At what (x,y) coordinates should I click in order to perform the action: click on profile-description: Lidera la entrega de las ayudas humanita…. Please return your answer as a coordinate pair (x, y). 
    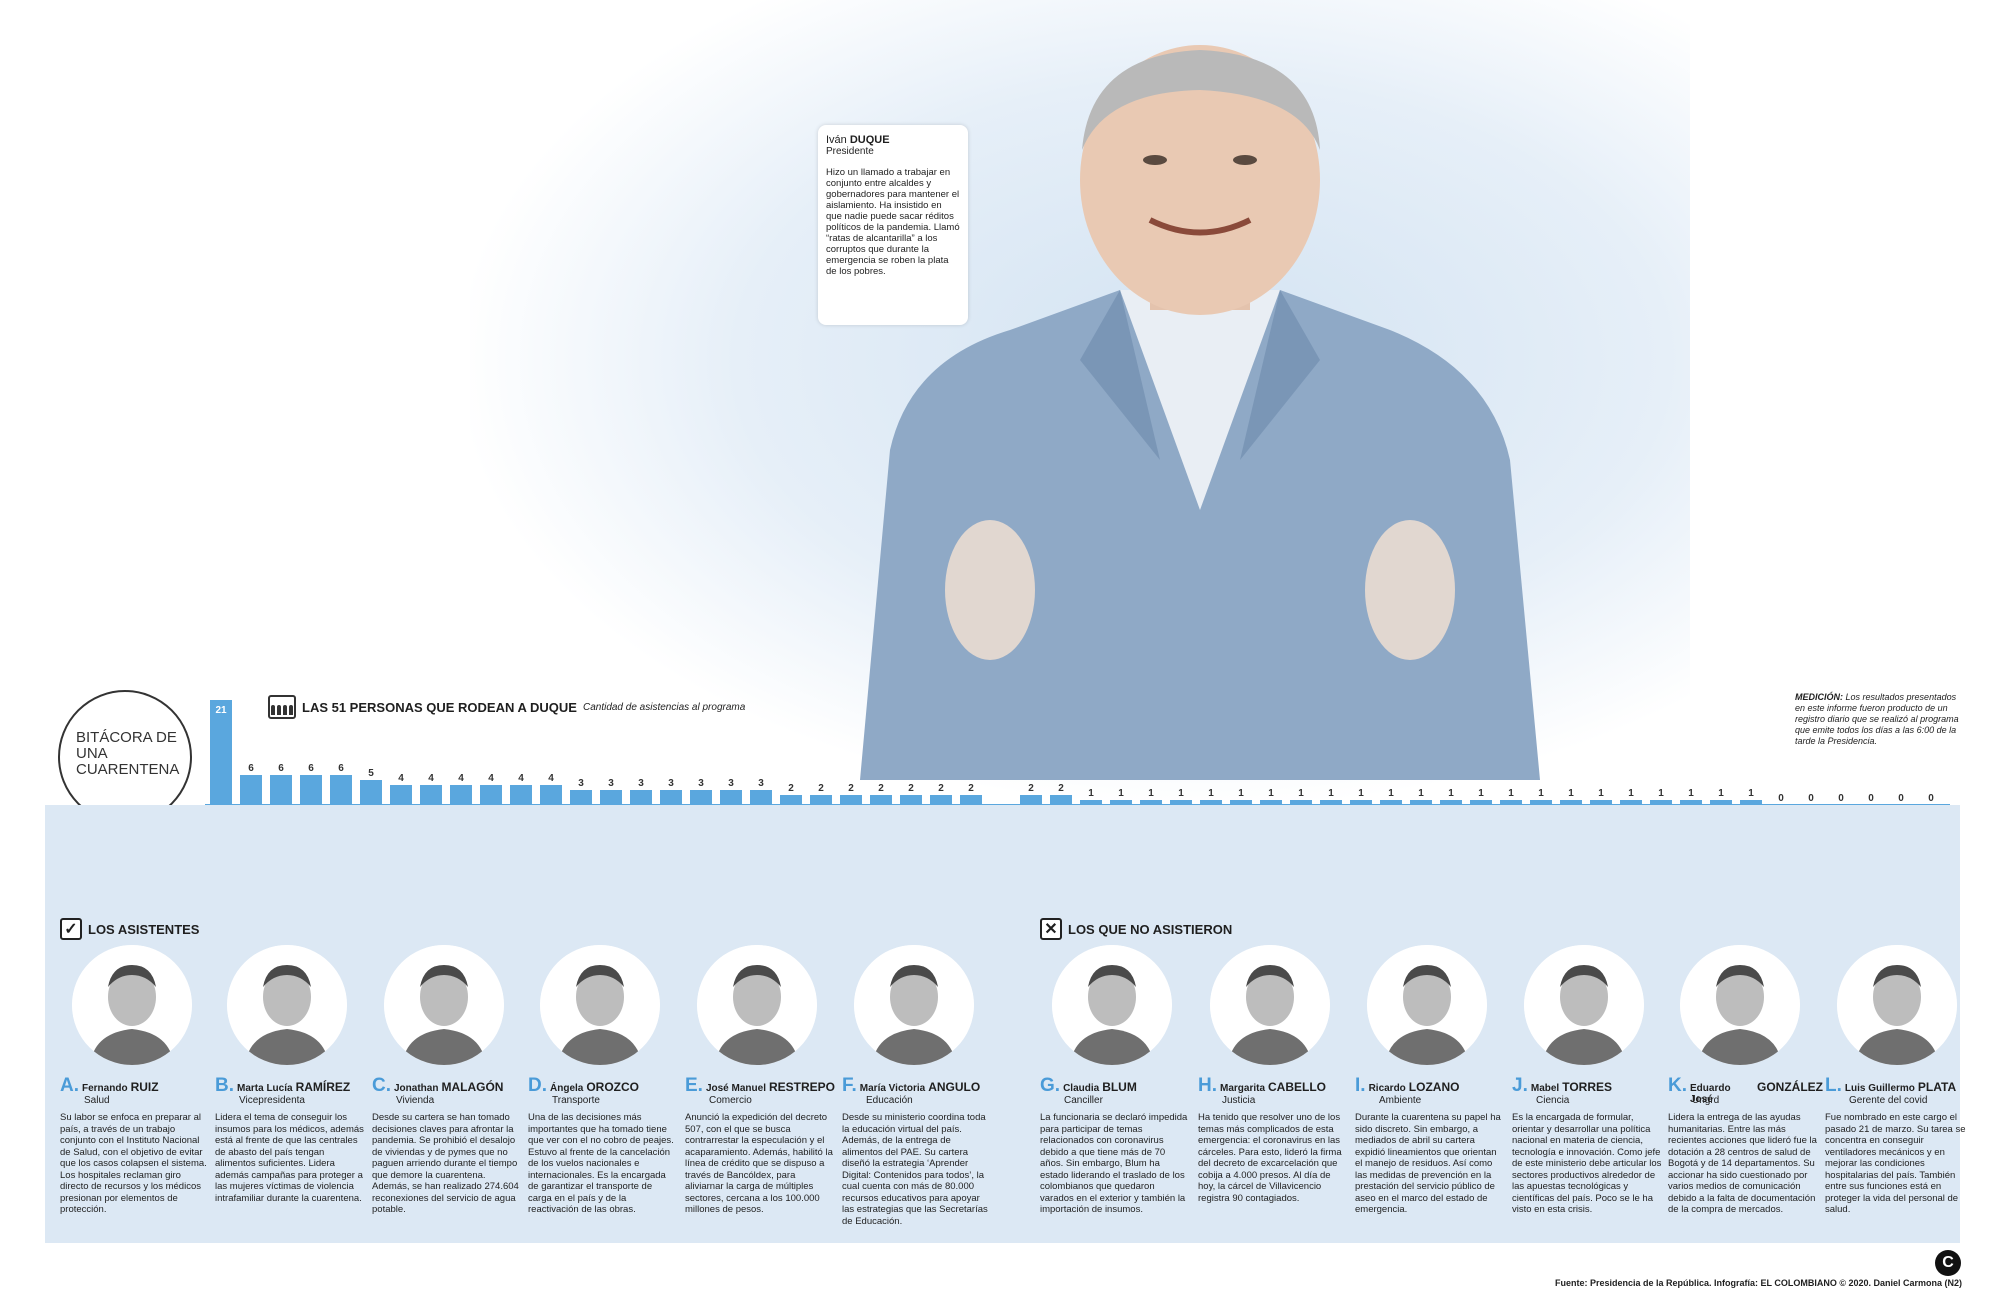
    Looking at the image, I should click on (1742, 1163).